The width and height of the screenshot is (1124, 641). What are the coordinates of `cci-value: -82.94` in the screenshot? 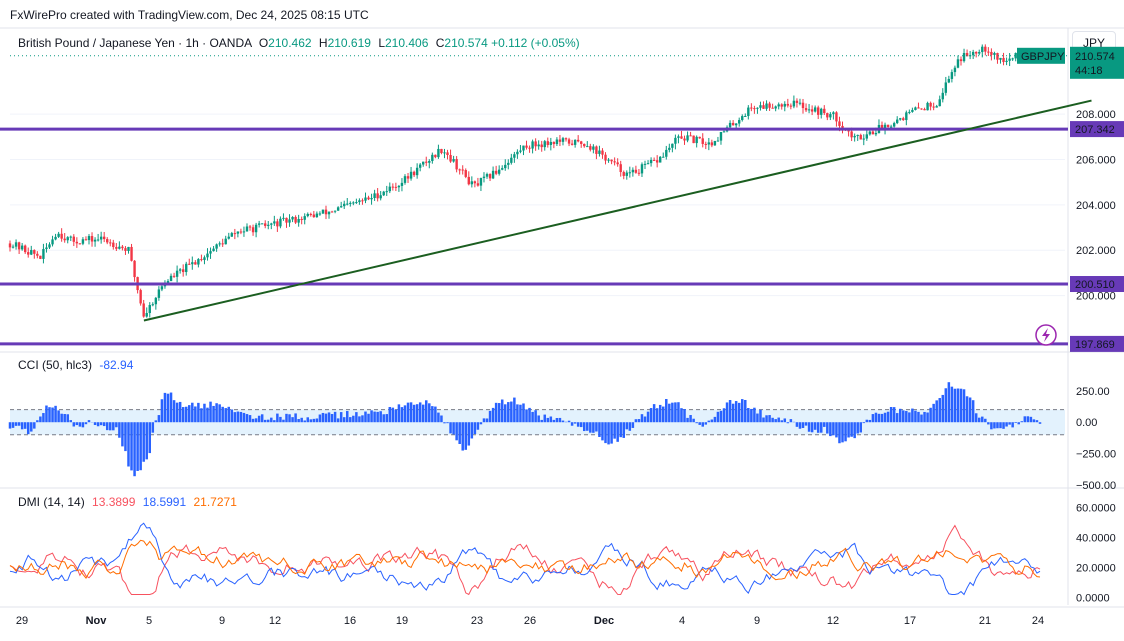 It's located at (116, 365).